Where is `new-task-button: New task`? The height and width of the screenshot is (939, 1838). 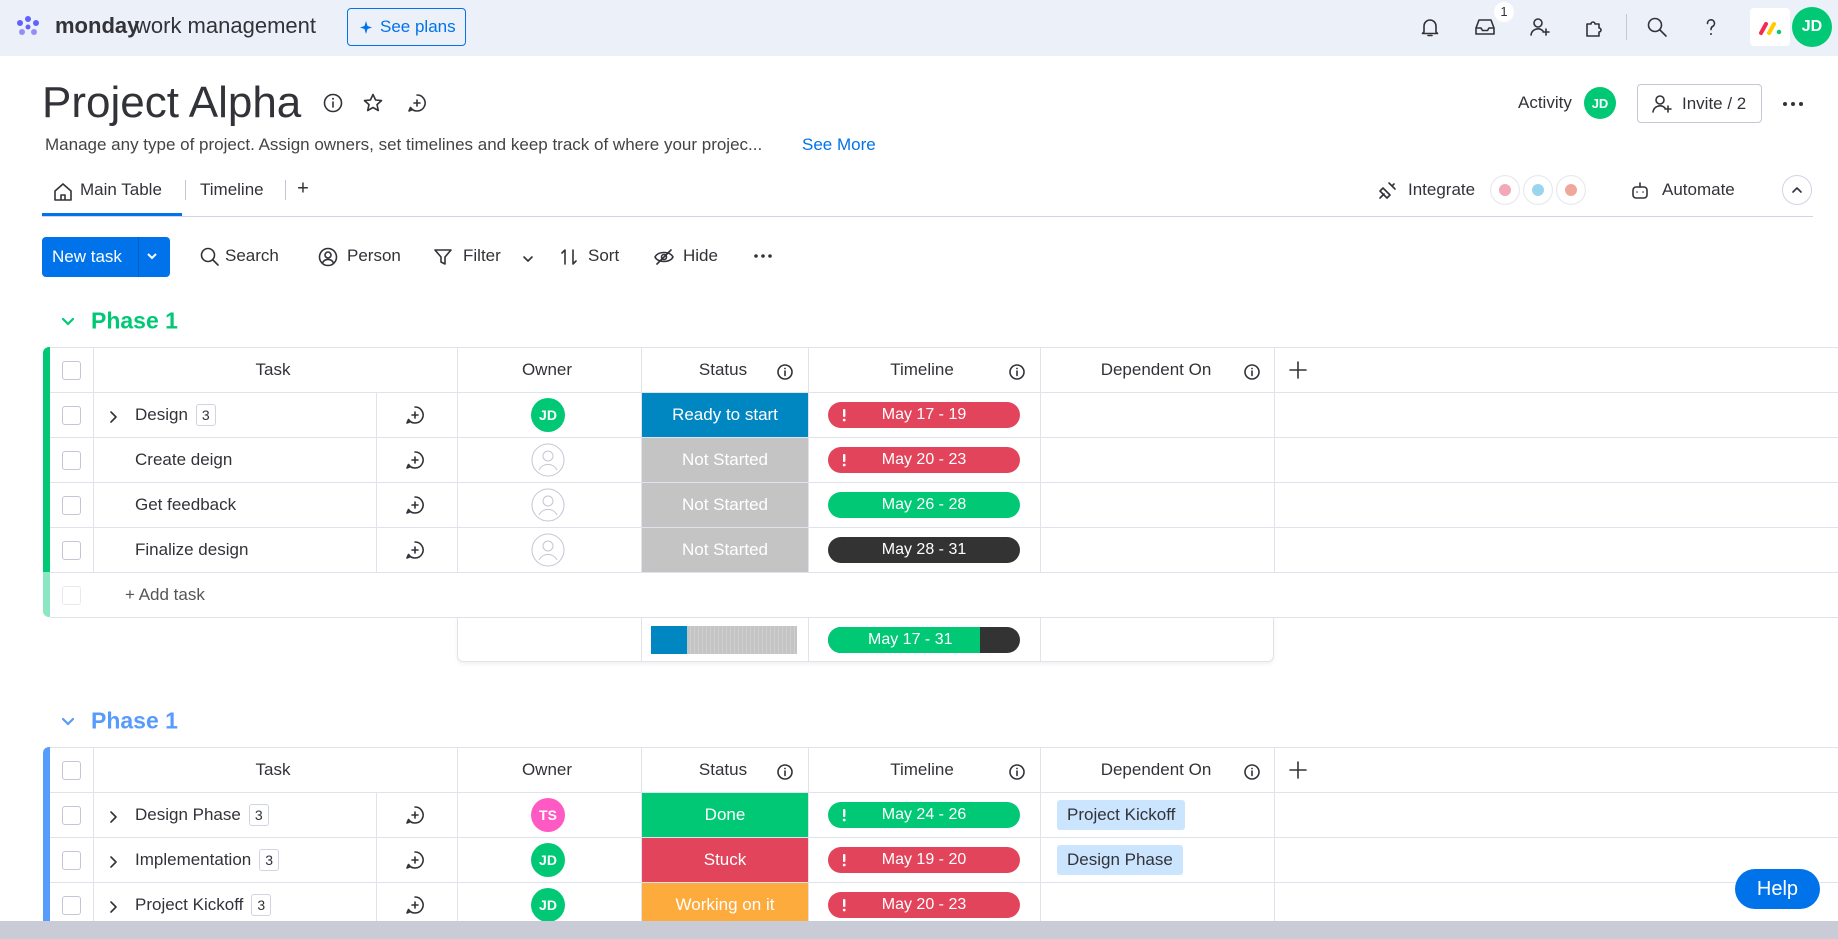 new-task-button: New task is located at coordinates (106, 257).